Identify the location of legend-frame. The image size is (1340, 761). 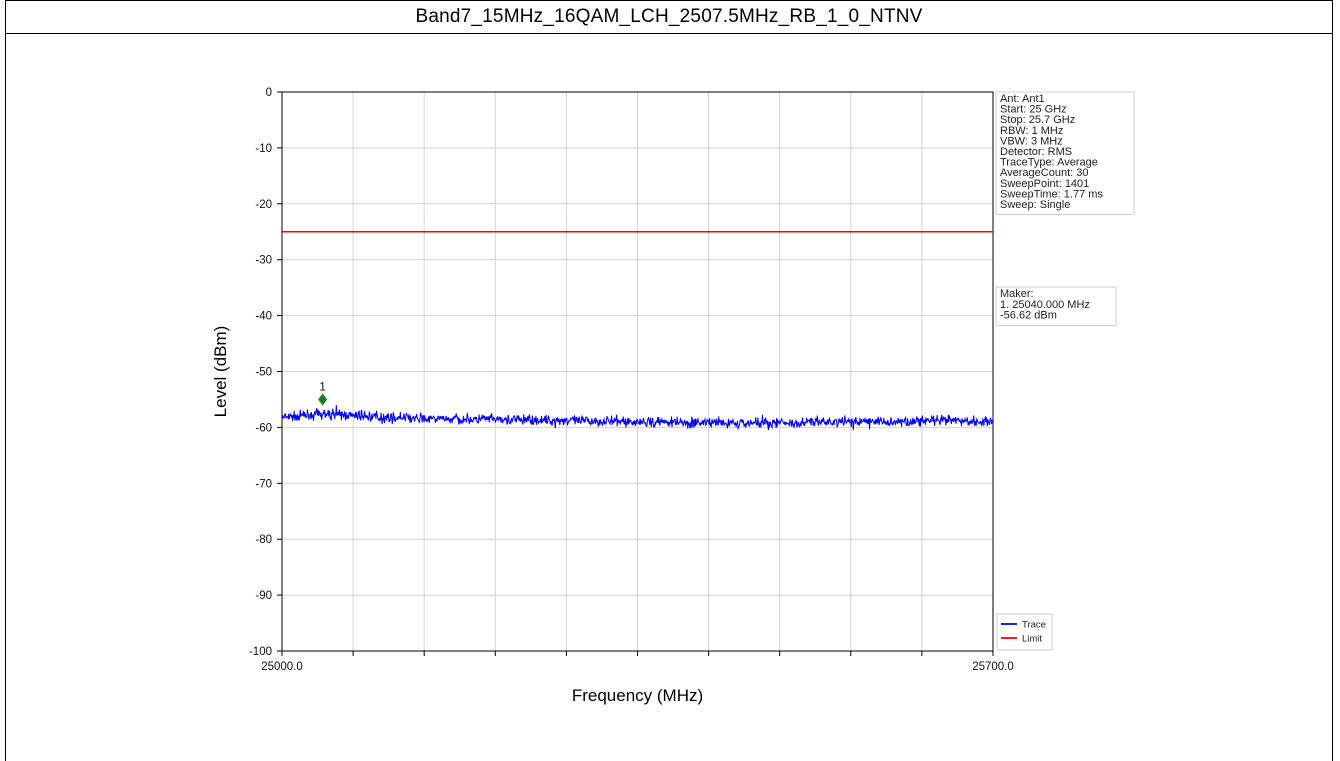
(1024, 632).